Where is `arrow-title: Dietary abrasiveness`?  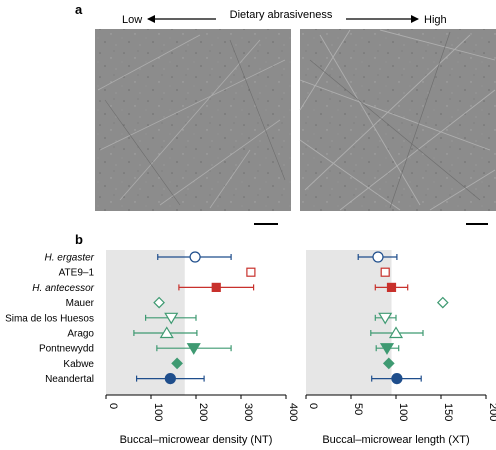
arrow-title: Dietary abrasiveness is located at coordinates (281, 15).